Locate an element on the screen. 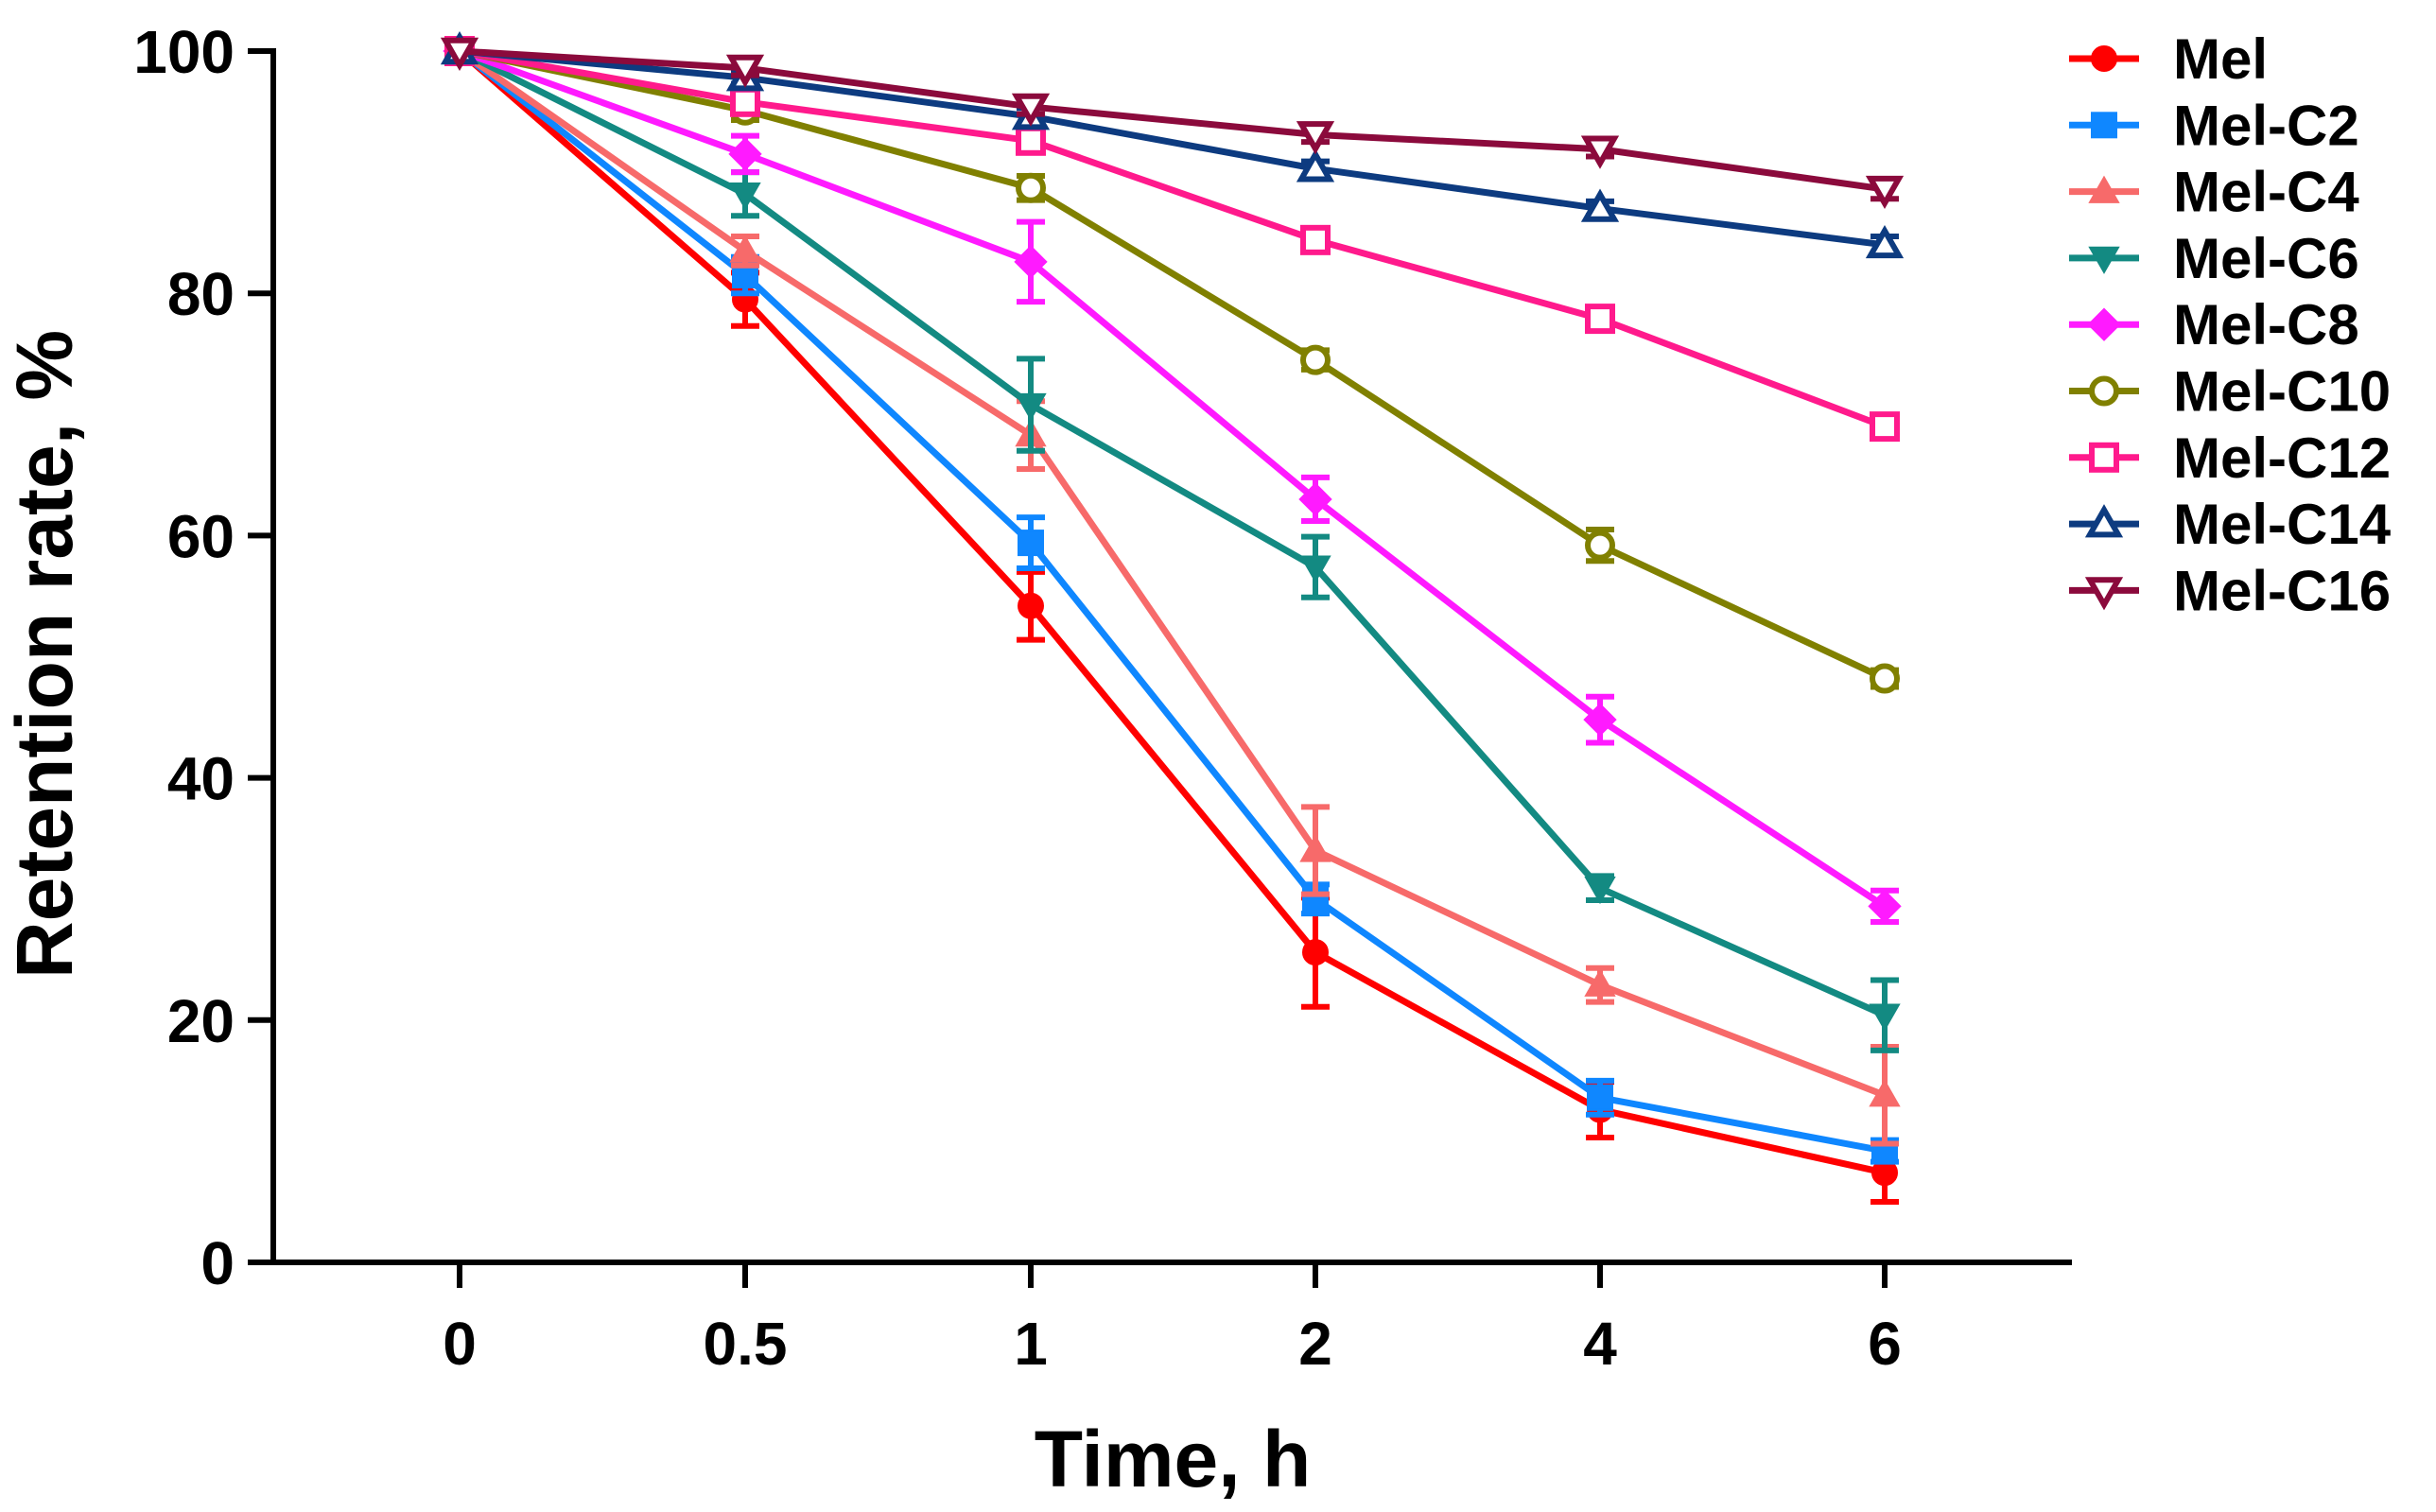 This screenshot has width=2436, height=1512. legend-label: Mel-C6 is located at coordinates (2266, 258).